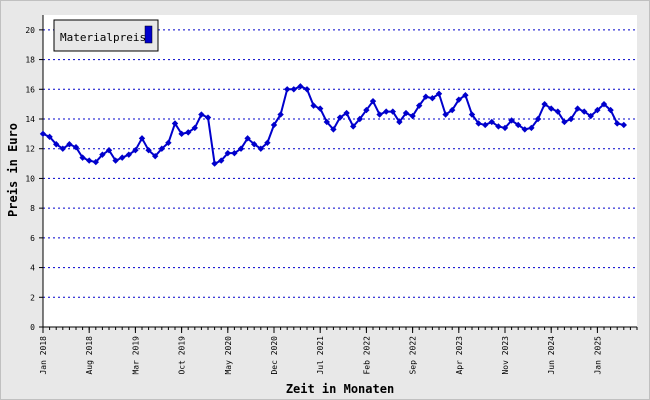  Describe the element at coordinates (30, 30) in the screenshot. I see `y-tick-label-20: 20` at that location.